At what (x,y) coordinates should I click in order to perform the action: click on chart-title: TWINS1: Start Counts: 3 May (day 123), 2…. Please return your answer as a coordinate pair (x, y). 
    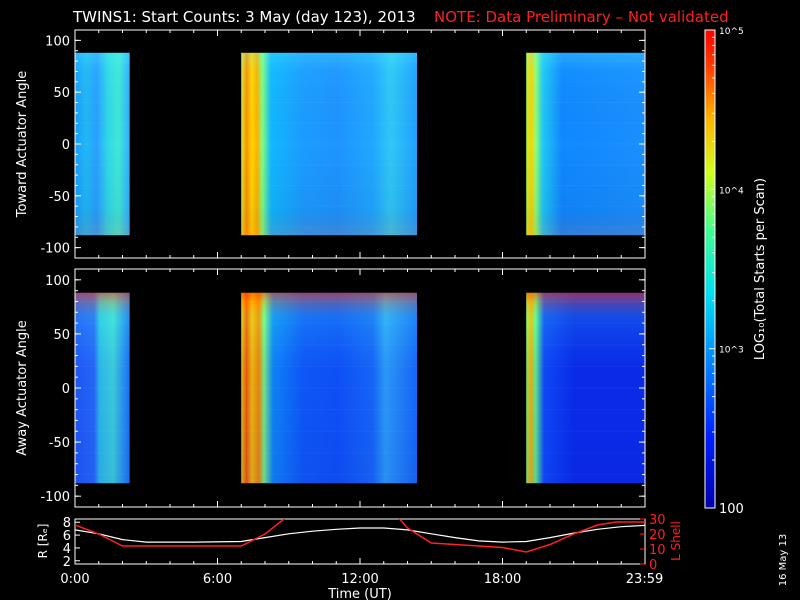
    Looking at the image, I should click on (244, 17).